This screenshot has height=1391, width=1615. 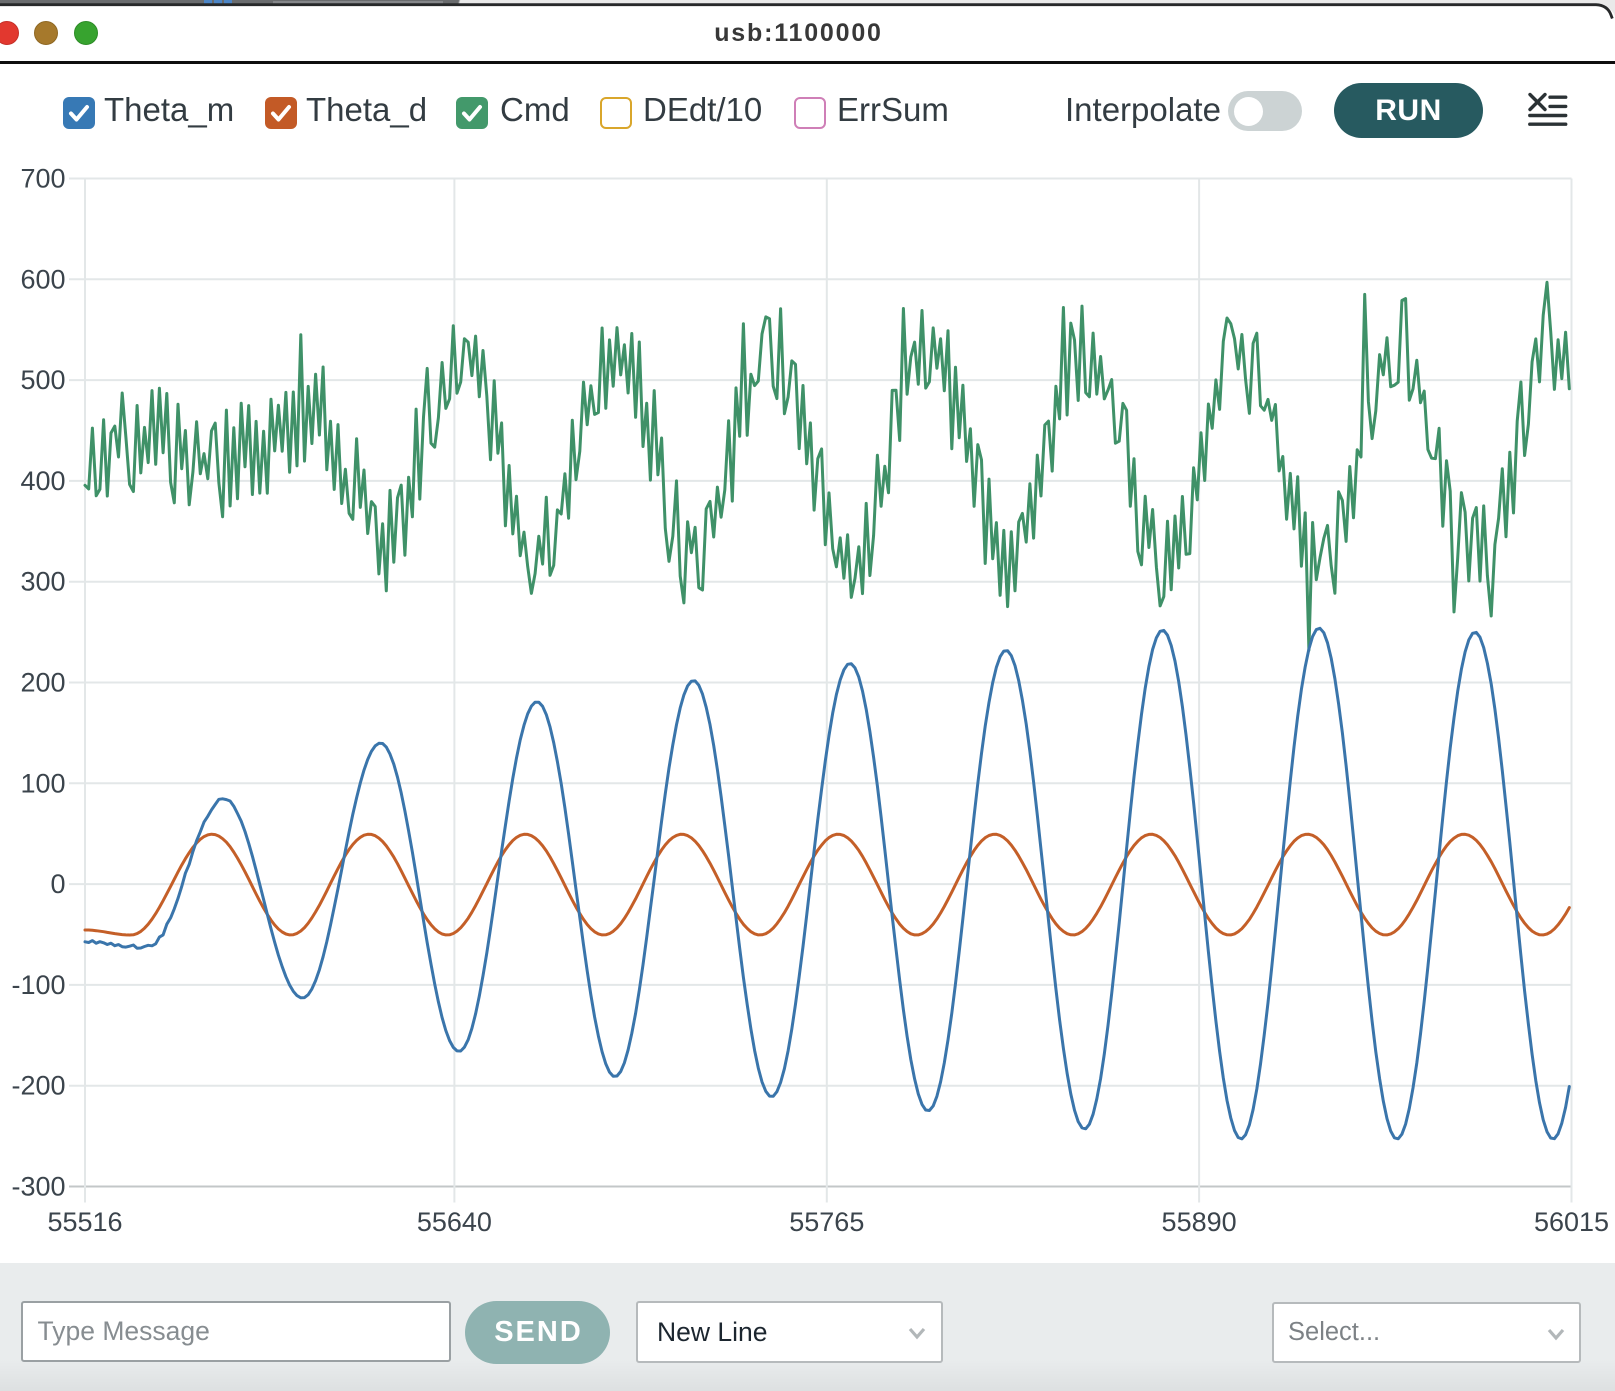 I want to click on svg-text: 300, so click(x=42, y=582).